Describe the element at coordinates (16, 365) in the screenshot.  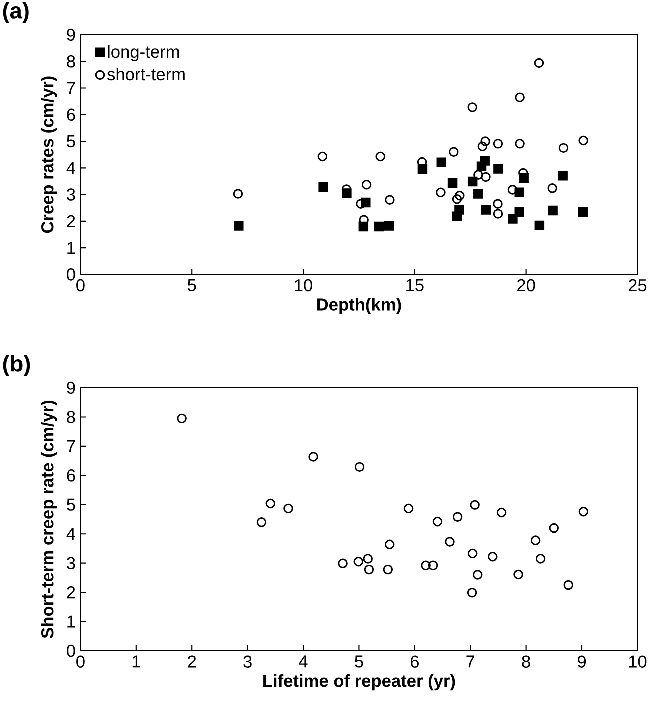
I see `chart-title: (b)` at that location.